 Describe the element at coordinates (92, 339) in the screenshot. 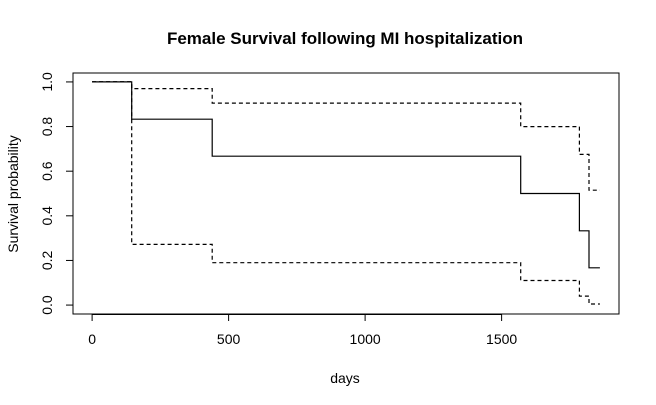

I see `x-tick-label: 0` at that location.